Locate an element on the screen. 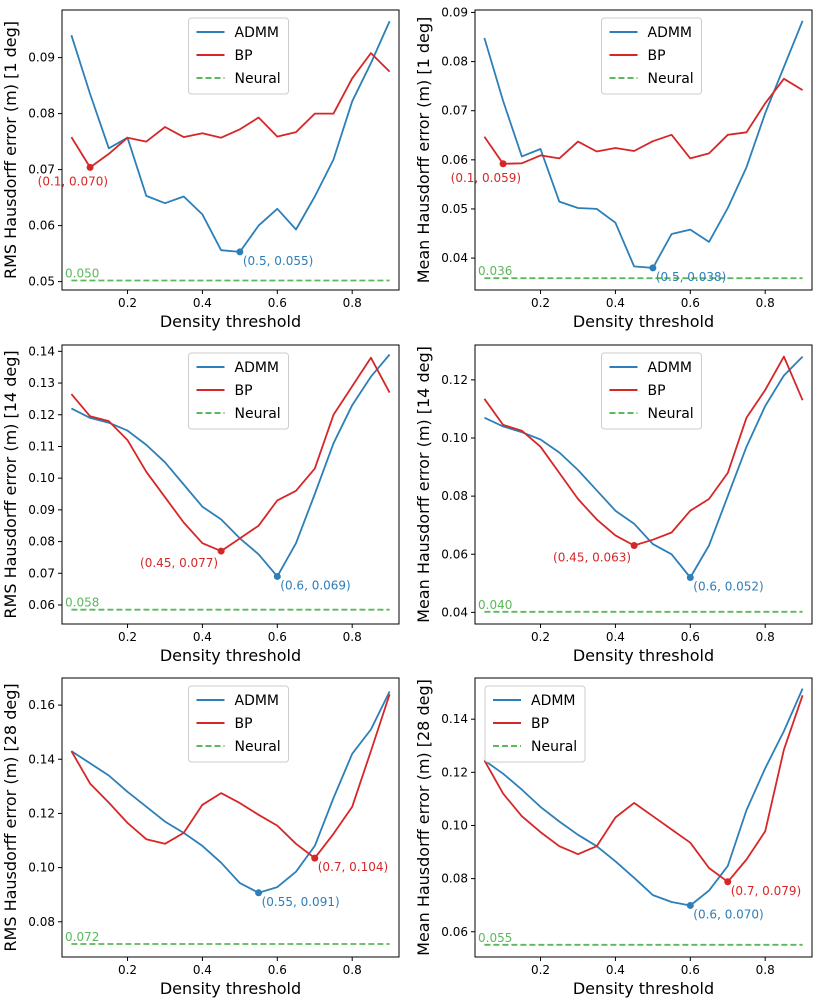 The image size is (830, 1005). y-axis-label: RMS Hausdorff error (m) [1 deg] is located at coordinates (10, 150).